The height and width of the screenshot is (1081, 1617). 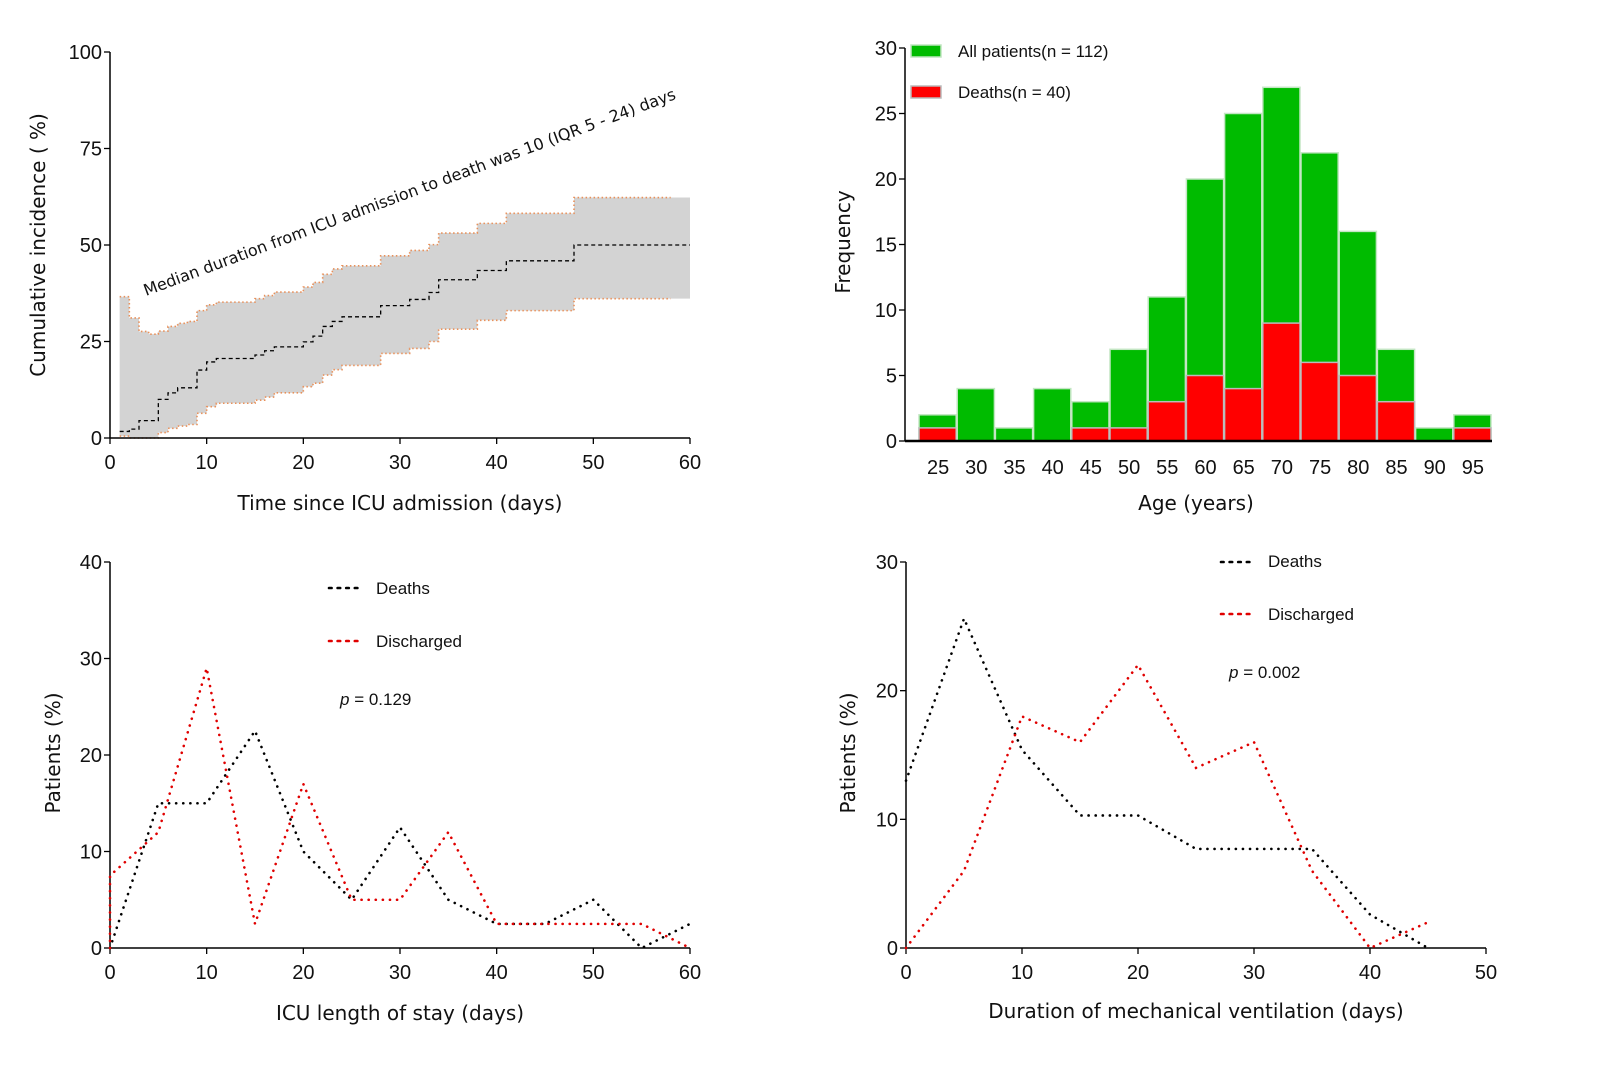 I want to click on x-tick-label: 55, so click(x=1167, y=468).